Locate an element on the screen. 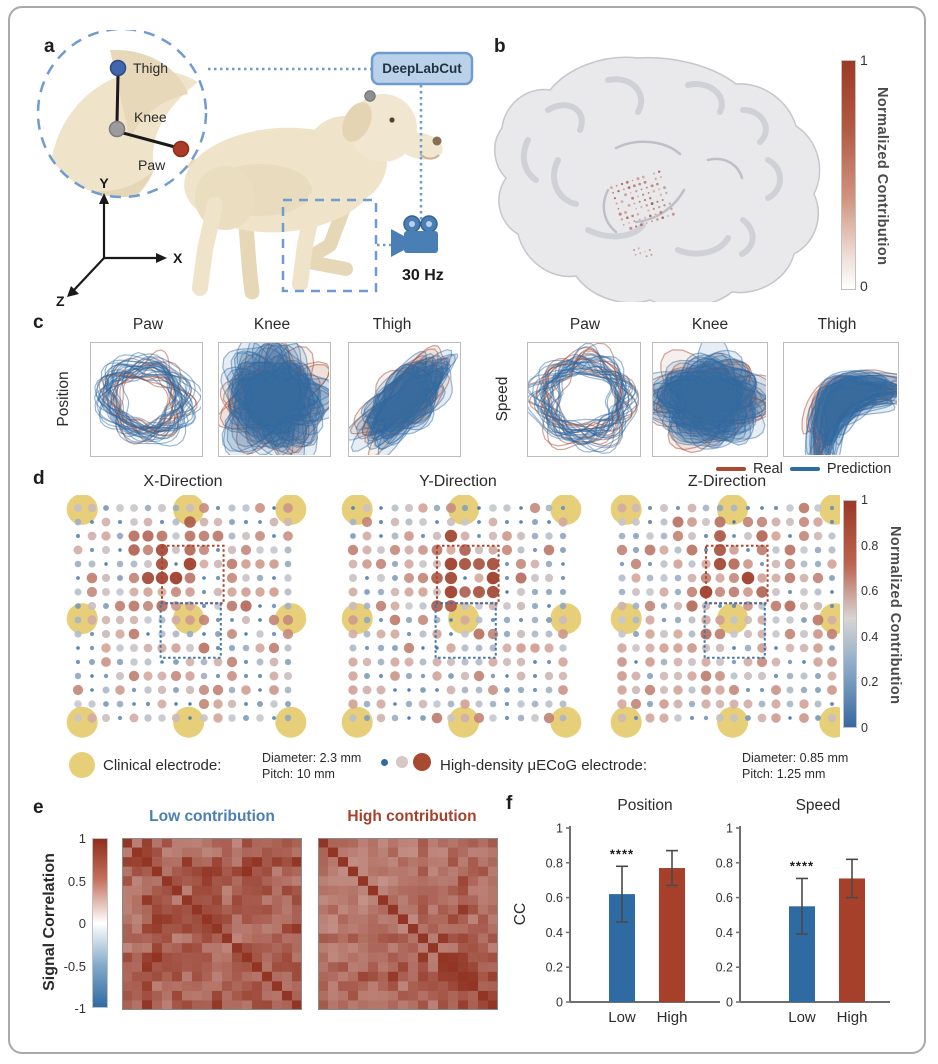  pos-knee-title: Knee is located at coordinates (272, 324).